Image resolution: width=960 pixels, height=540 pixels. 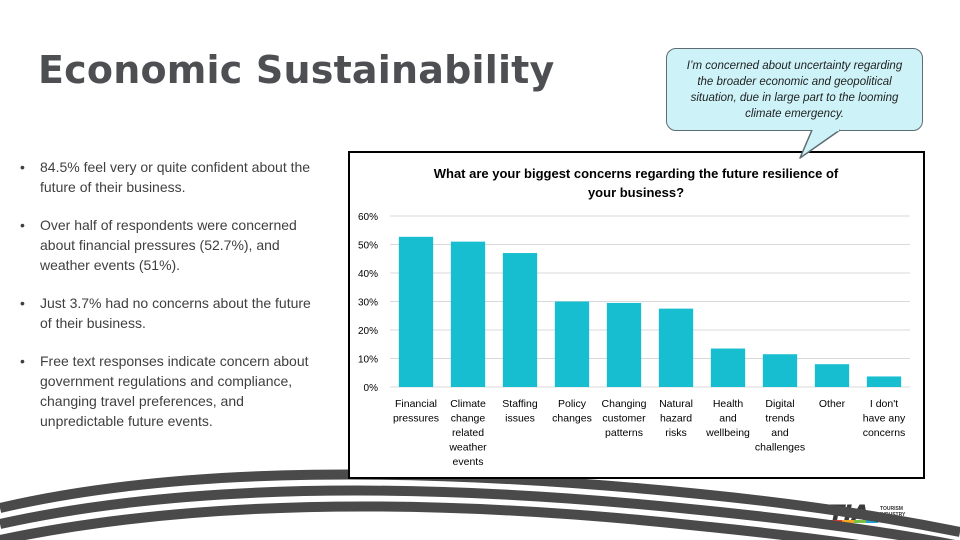 What do you see at coordinates (891, 509) in the screenshot?
I see `logo-name-line: TOURISM` at bounding box center [891, 509].